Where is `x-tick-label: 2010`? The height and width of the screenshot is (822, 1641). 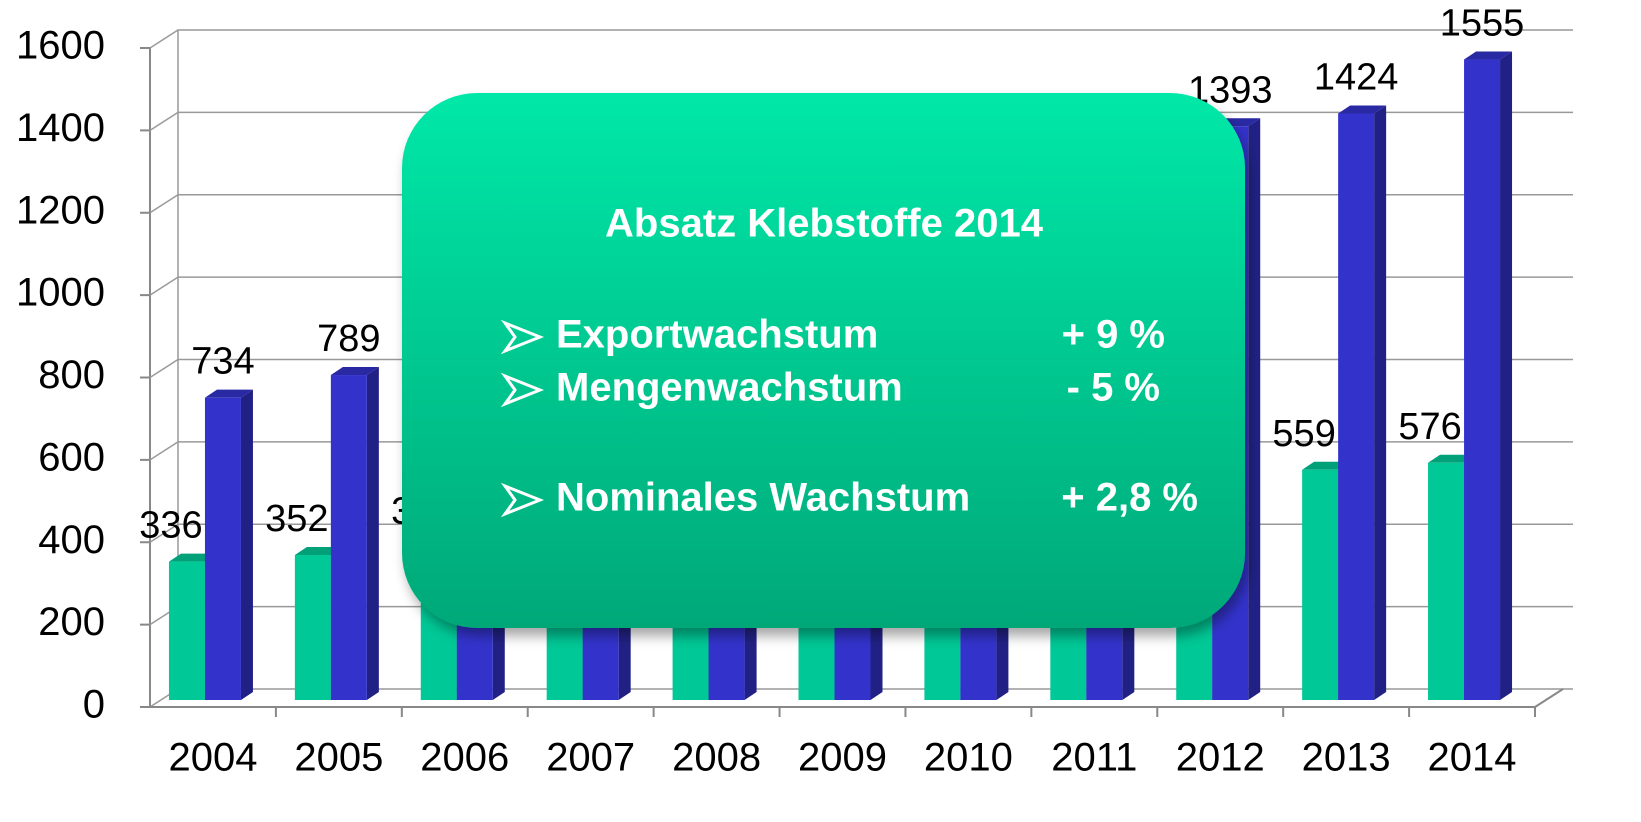 x-tick-label: 2010 is located at coordinates (968, 758).